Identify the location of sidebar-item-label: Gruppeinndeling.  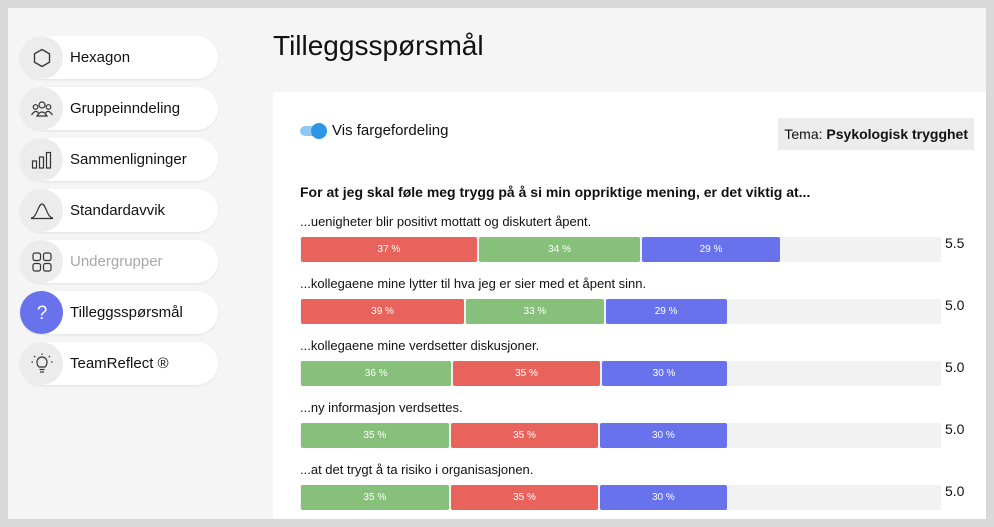
(125, 108).